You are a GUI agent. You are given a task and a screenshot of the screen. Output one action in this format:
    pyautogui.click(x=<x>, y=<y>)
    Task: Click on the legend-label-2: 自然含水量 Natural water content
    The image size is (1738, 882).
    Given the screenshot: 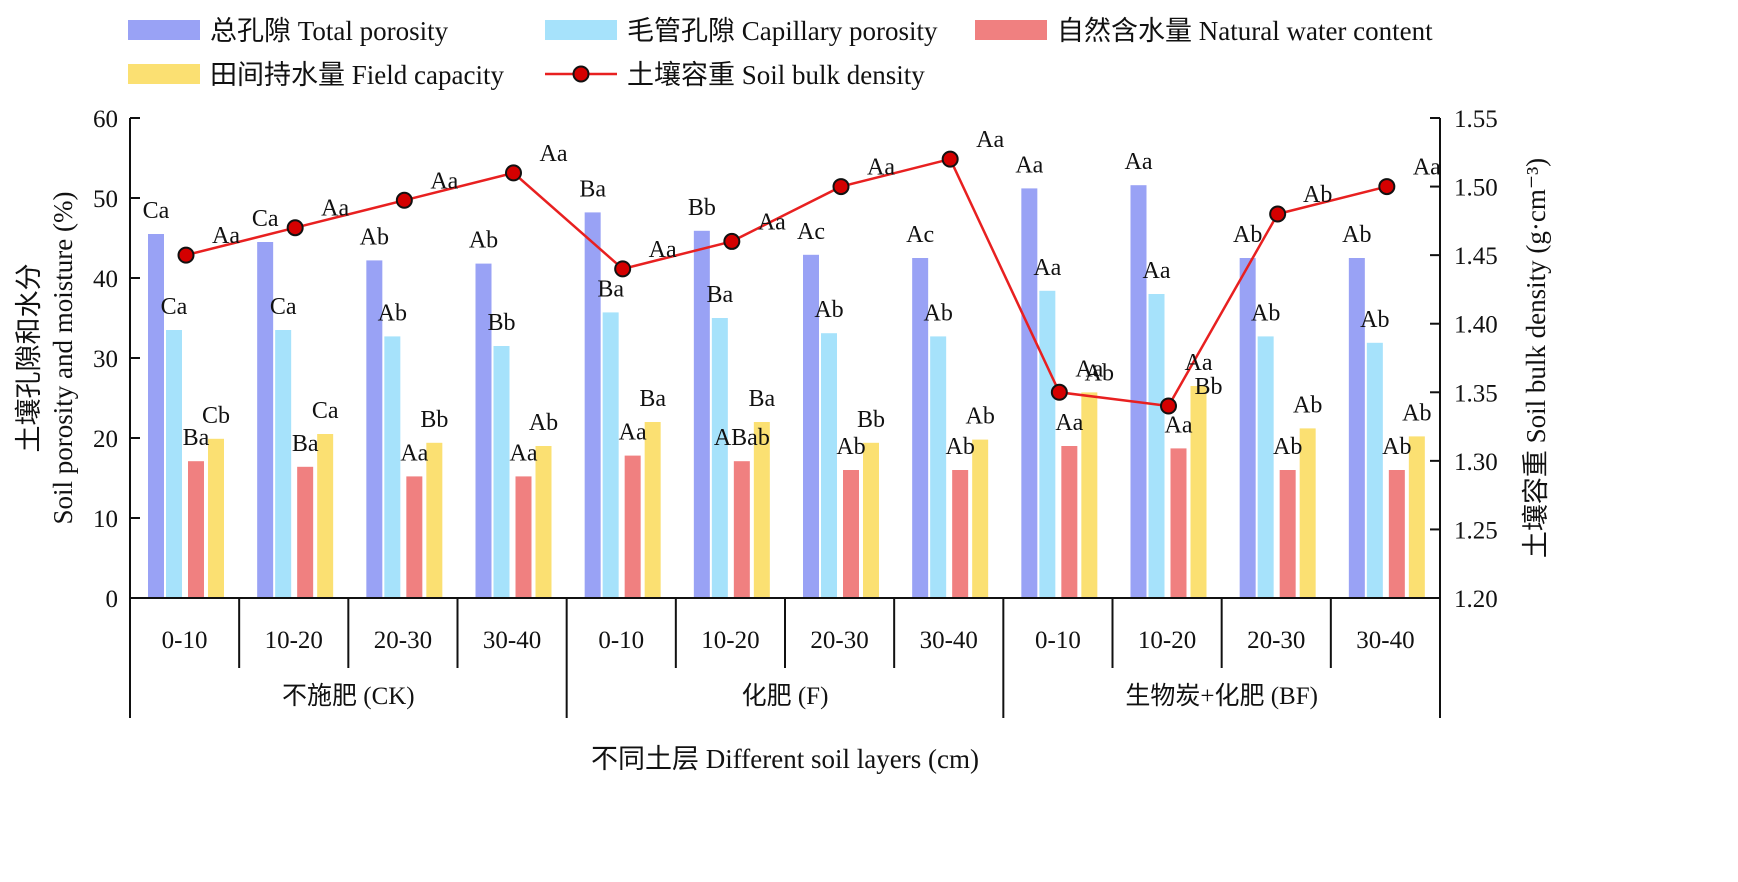 What is the action you would take?
    pyautogui.click(x=1245, y=31)
    